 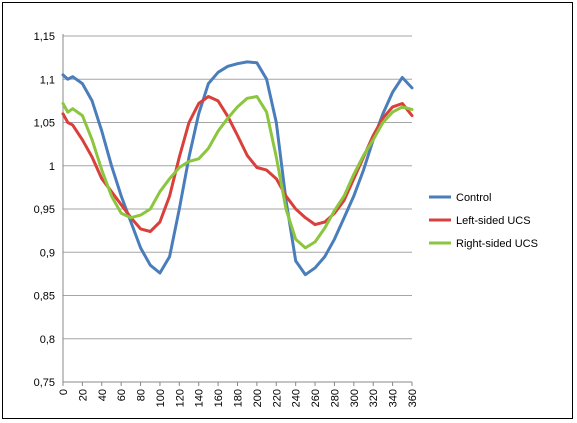 I want to click on x-tick-label: 20, so click(x=83, y=395).